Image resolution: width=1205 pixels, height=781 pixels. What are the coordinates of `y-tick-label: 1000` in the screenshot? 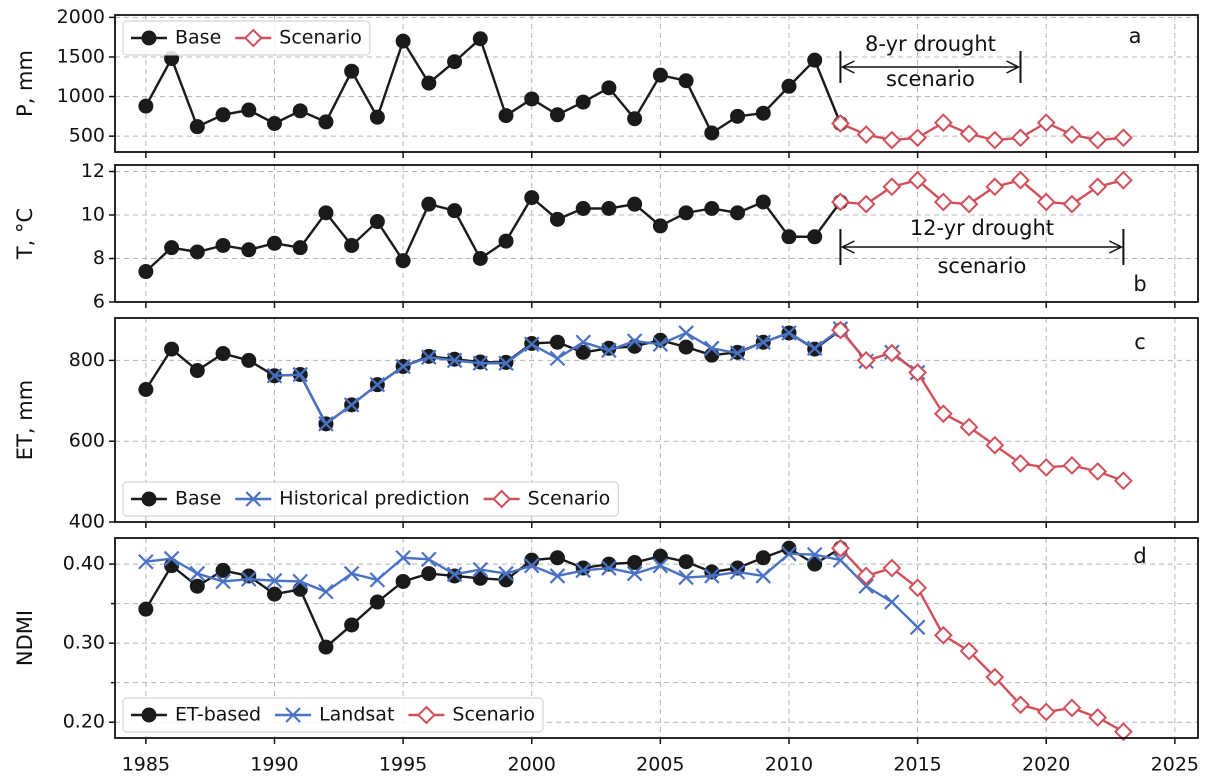 It's located at (81, 96).